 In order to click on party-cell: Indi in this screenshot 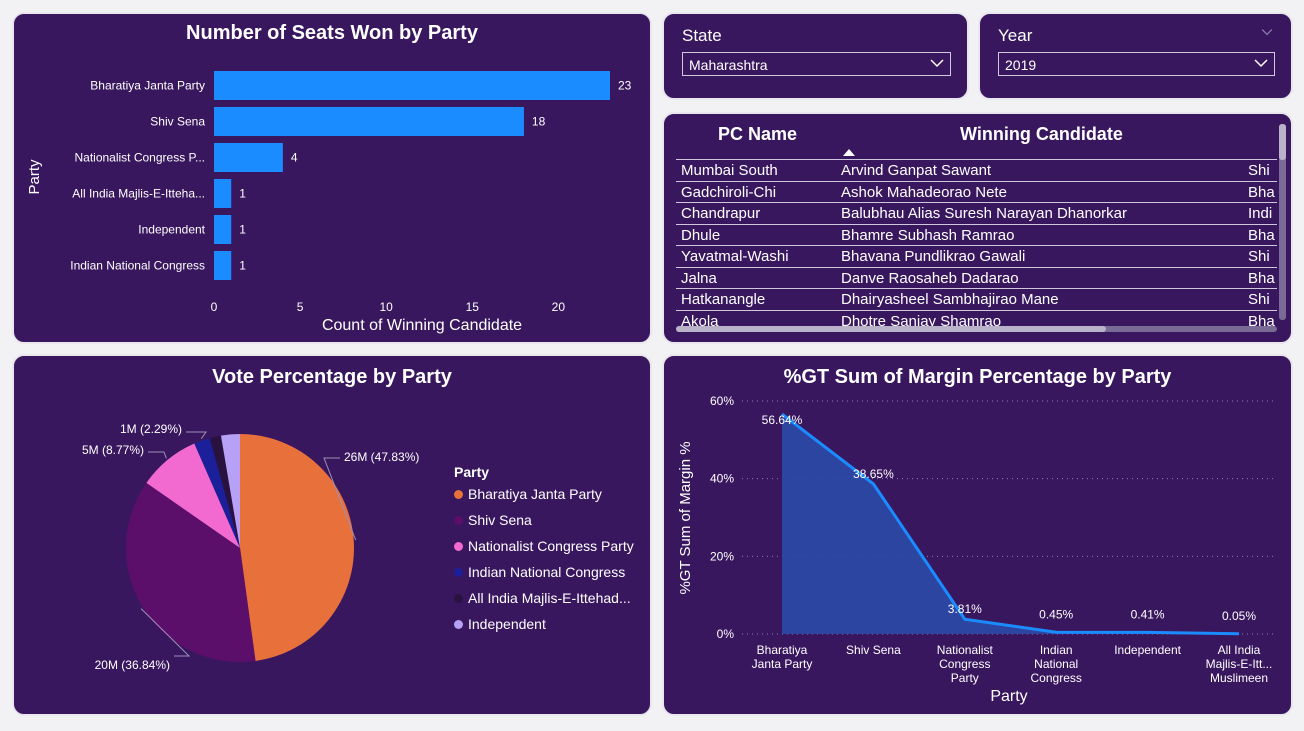, I will do `click(1260, 213)`.